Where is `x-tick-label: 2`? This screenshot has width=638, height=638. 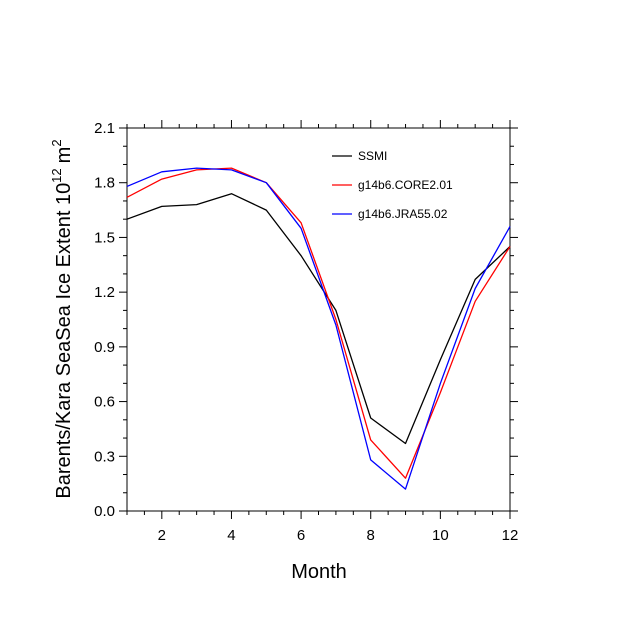
x-tick-label: 2 is located at coordinates (162, 535).